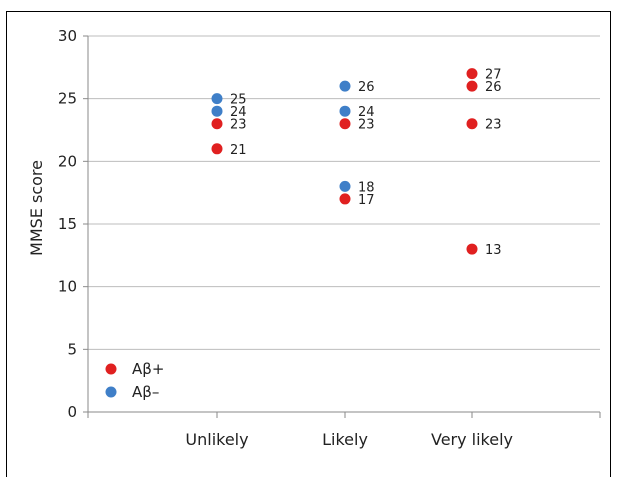 The width and height of the screenshot is (619, 477). What do you see at coordinates (366, 200) in the screenshot?
I see `data-label: 17` at bounding box center [366, 200].